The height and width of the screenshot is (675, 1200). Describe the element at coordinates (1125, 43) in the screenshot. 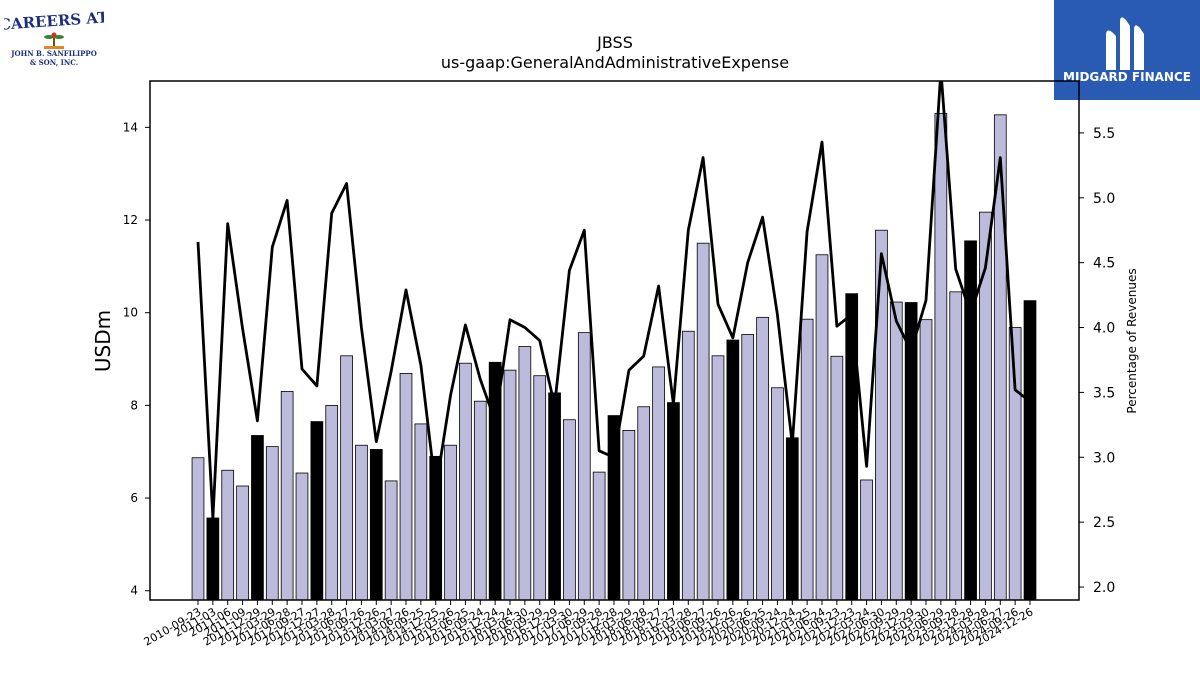

I see `midgard-m-icon` at that location.